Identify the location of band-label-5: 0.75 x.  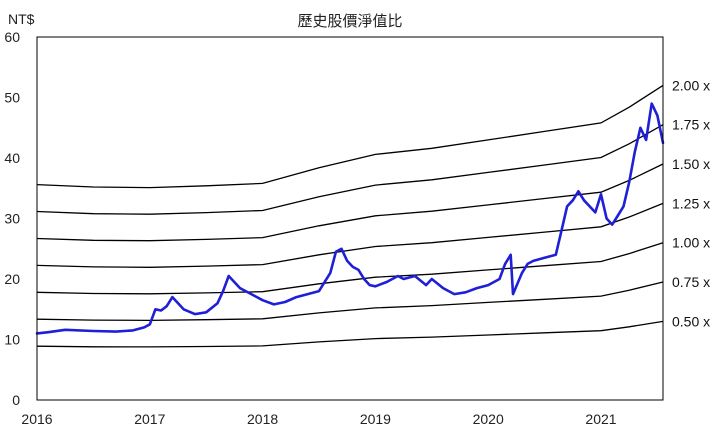
(691, 282).